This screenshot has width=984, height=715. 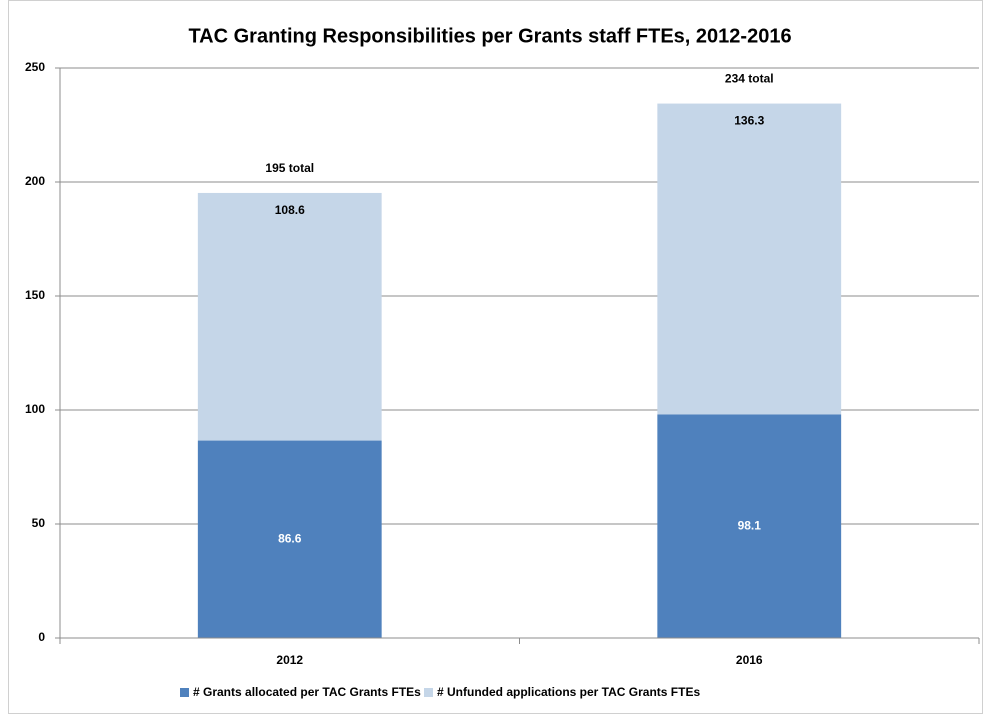 What do you see at coordinates (39, 523) in the screenshot?
I see `y-tick-label: 50` at bounding box center [39, 523].